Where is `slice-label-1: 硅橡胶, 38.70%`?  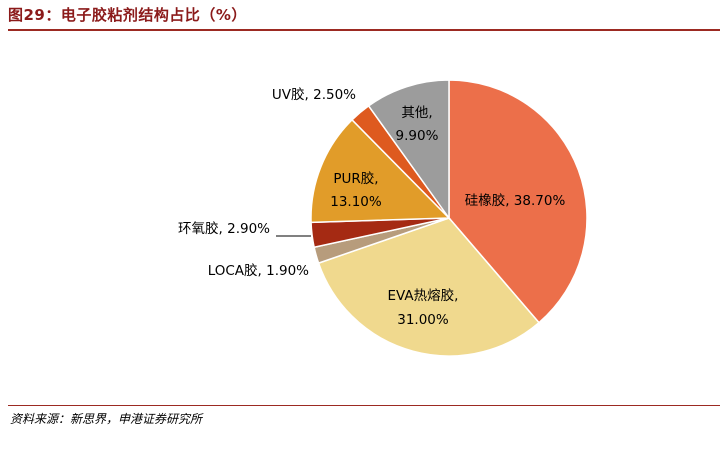 slice-label-1: 硅橡胶, 38.70% is located at coordinates (515, 200).